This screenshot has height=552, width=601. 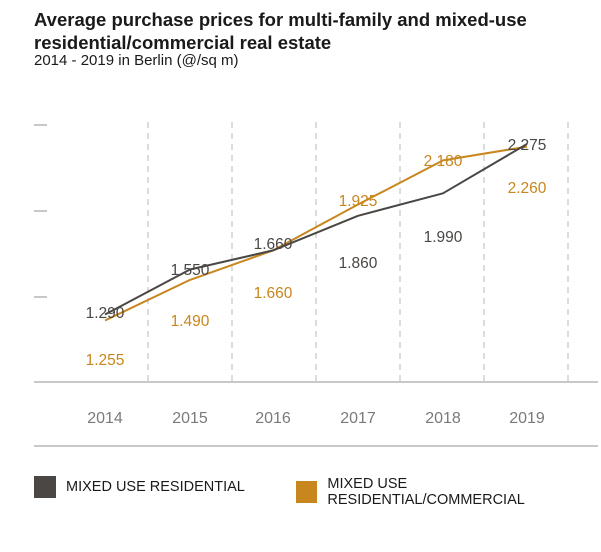 I want to click on legend-item-mixed-use-residential-commercial: MIXED USE RESIDENTIAL/COMMERCIAL, so click(x=448, y=492).